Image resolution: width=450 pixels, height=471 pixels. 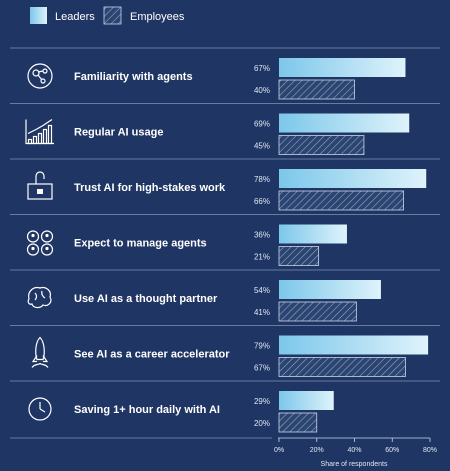 What do you see at coordinates (225, 406) in the screenshot?
I see `chart-row: Saving 1+ hour daily with AI 29% 20%` at bounding box center [225, 406].